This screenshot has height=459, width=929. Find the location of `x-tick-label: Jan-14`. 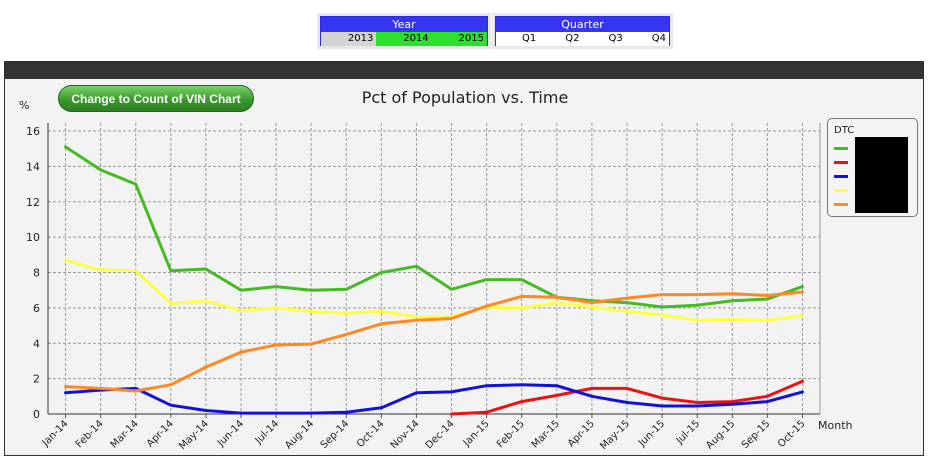

x-tick-label: Jan-14 is located at coordinates (55, 433).